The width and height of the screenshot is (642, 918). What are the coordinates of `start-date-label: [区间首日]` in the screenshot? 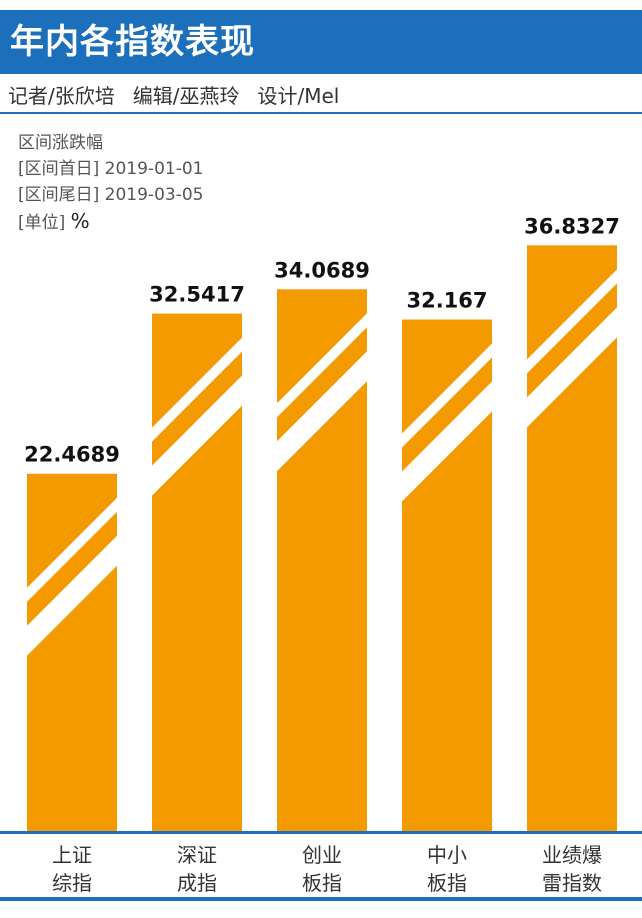 It's located at (59, 169).